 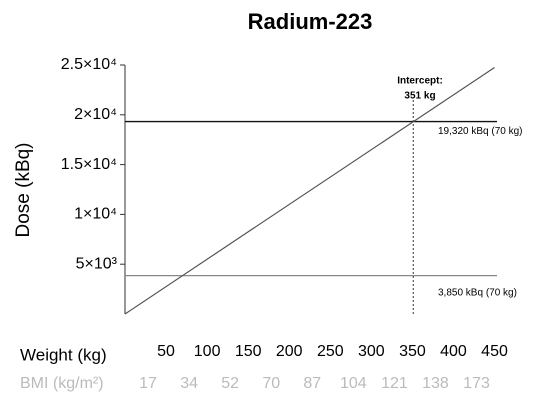 I want to click on x-tick-label: 100, so click(x=207, y=351).